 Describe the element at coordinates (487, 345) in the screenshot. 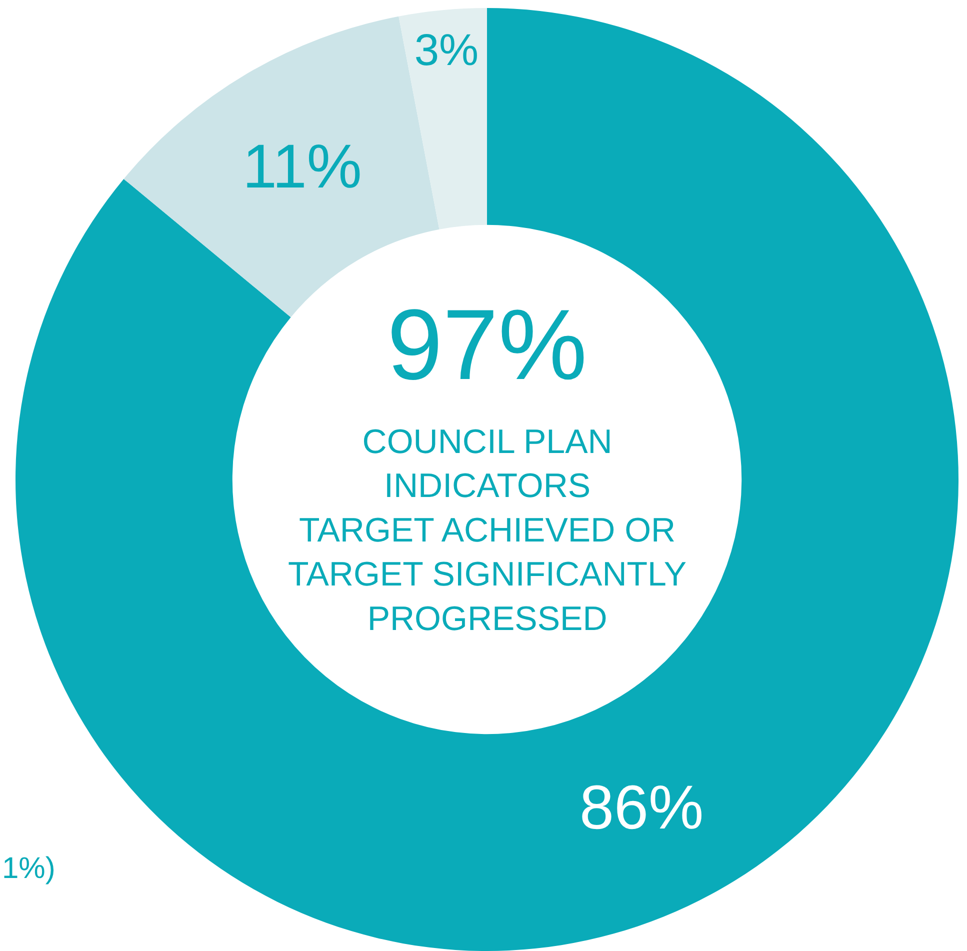

I see `text: 97%` at that location.